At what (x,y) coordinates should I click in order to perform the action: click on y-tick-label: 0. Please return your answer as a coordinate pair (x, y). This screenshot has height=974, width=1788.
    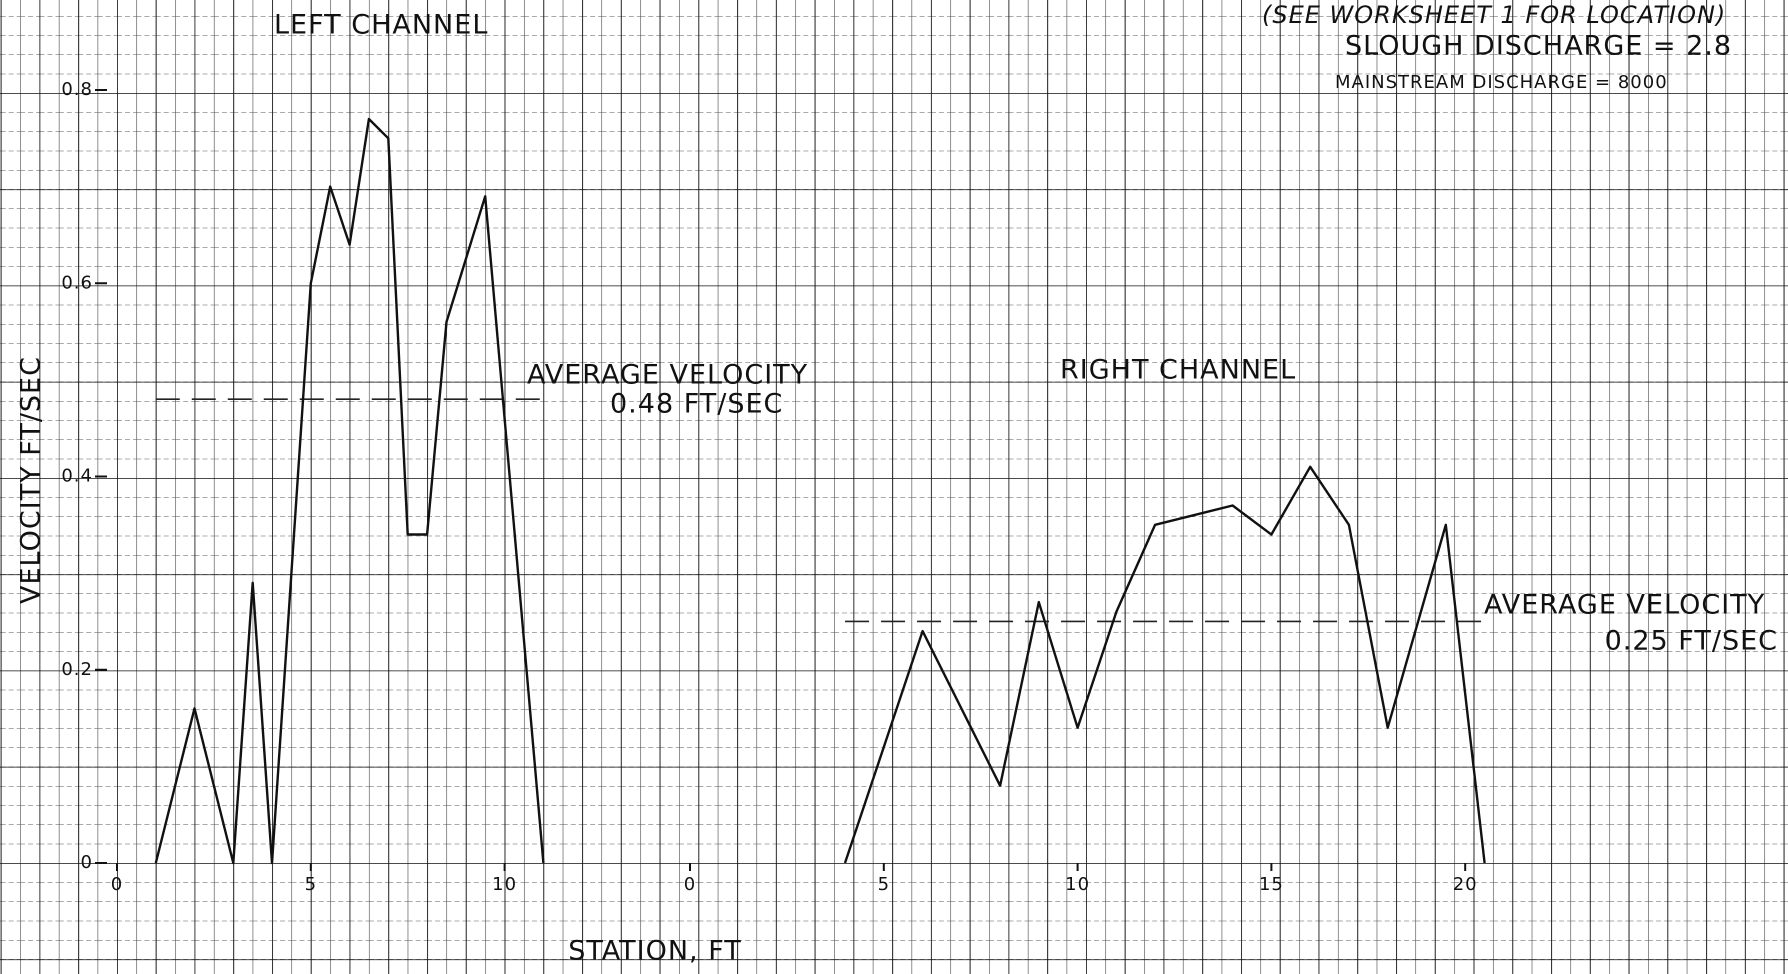
    Looking at the image, I should click on (87, 862).